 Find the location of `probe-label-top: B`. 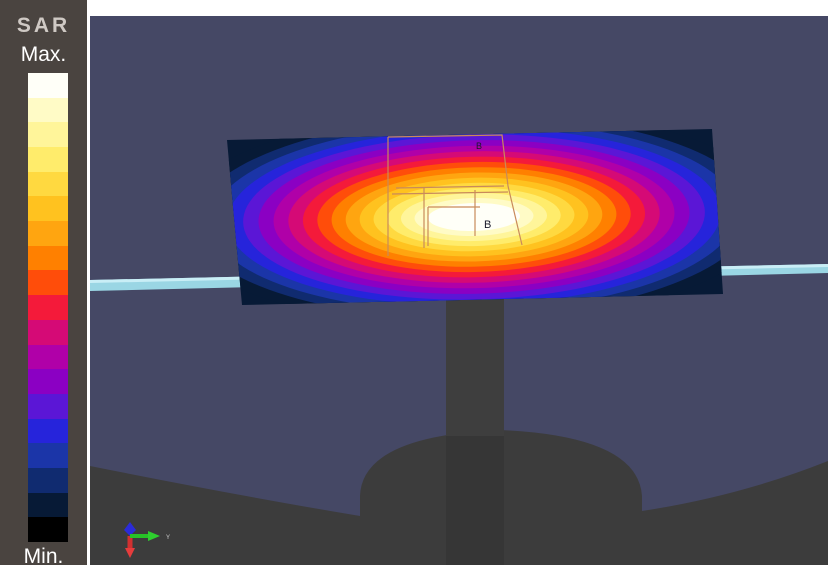

probe-label-top: B is located at coordinates (479, 146).